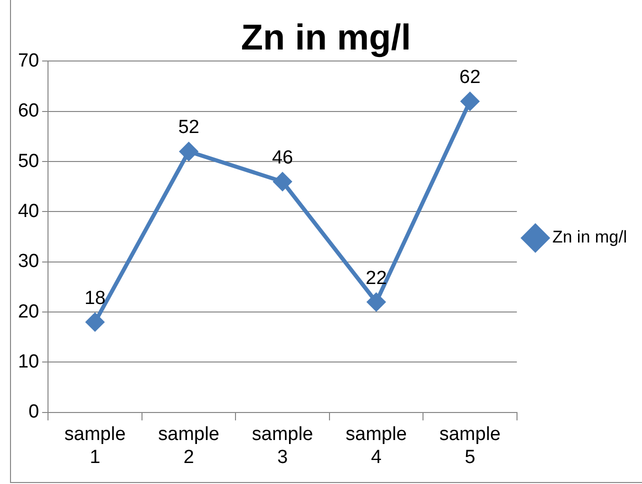 This screenshot has width=642, height=484. What do you see at coordinates (470, 446) in the screenshot?
I see `x-tick-label: sample 5` at bounding box center [470, 446].